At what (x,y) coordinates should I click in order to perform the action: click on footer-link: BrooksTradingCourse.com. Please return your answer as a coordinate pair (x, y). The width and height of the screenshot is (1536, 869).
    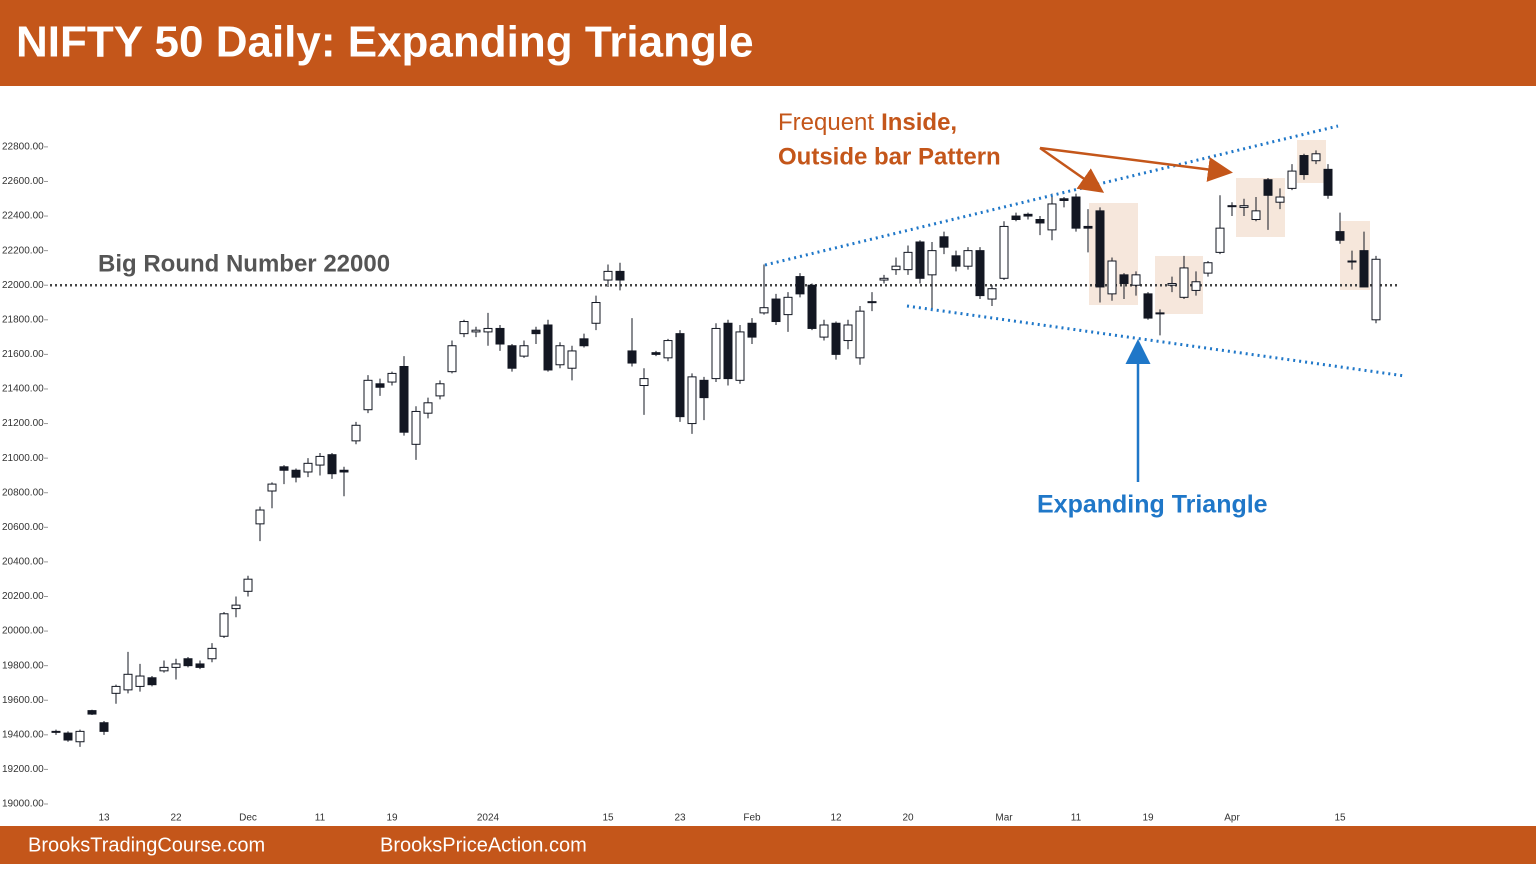
    Looking at the image, I should click on (146, 845).